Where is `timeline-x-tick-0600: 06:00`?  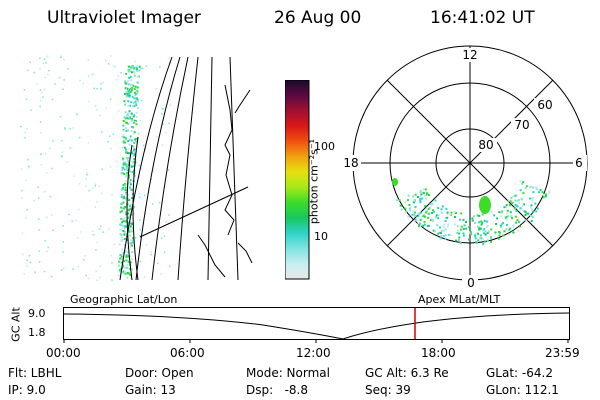
timeline-x-tick-0600: 06:00 is located at coordinates (187, 353).